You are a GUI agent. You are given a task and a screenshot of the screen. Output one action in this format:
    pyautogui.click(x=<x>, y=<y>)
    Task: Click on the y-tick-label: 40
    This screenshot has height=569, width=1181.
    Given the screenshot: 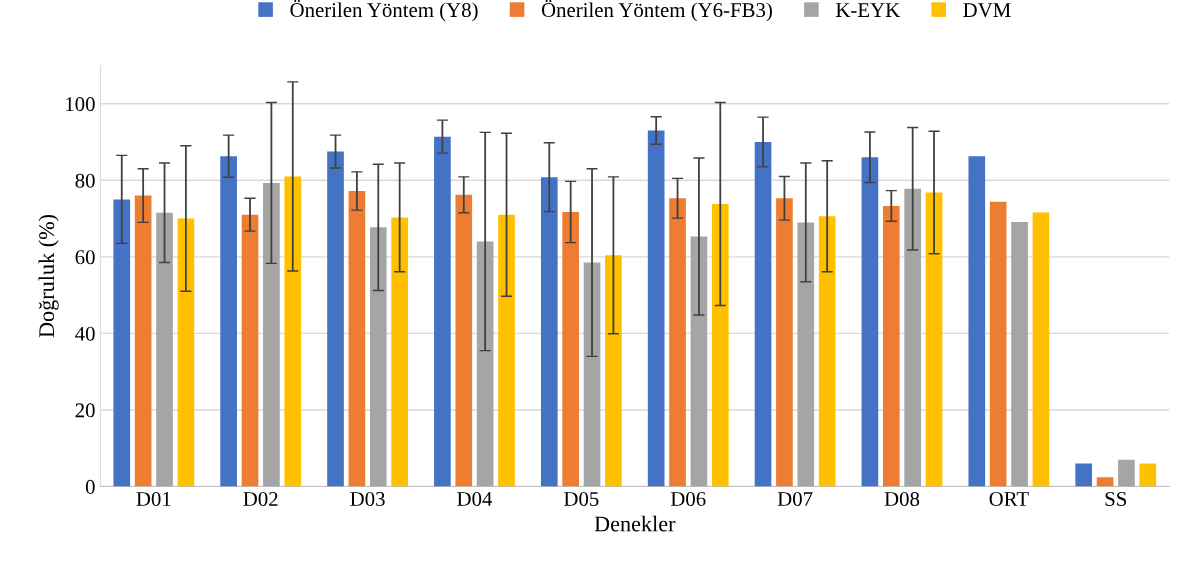 What is the action you would take?
    pyautogui.click(x=85, y=333)
    